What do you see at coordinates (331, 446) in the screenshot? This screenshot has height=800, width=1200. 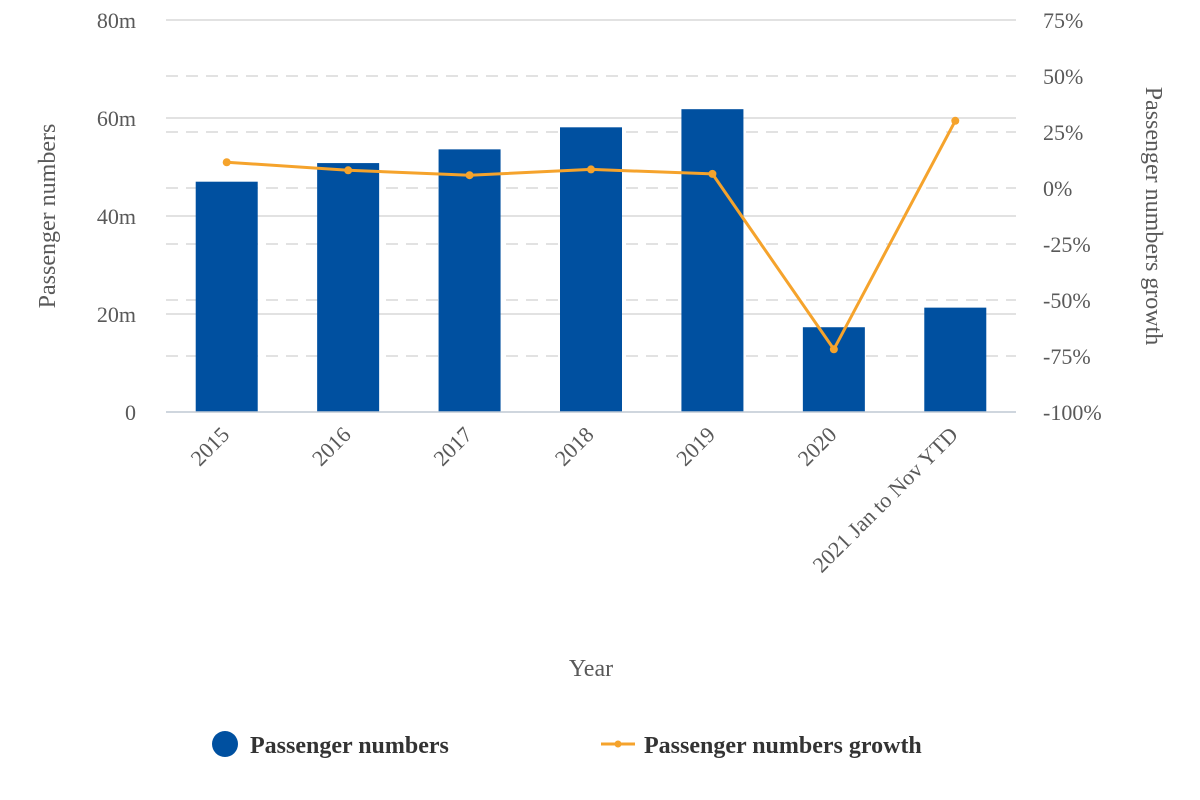 I see `x-axis-tick-label: 2016` at bounding box center [331, 446].